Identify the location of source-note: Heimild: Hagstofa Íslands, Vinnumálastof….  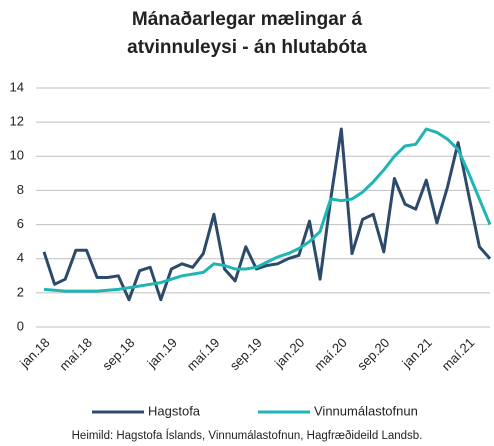
(247, 435).